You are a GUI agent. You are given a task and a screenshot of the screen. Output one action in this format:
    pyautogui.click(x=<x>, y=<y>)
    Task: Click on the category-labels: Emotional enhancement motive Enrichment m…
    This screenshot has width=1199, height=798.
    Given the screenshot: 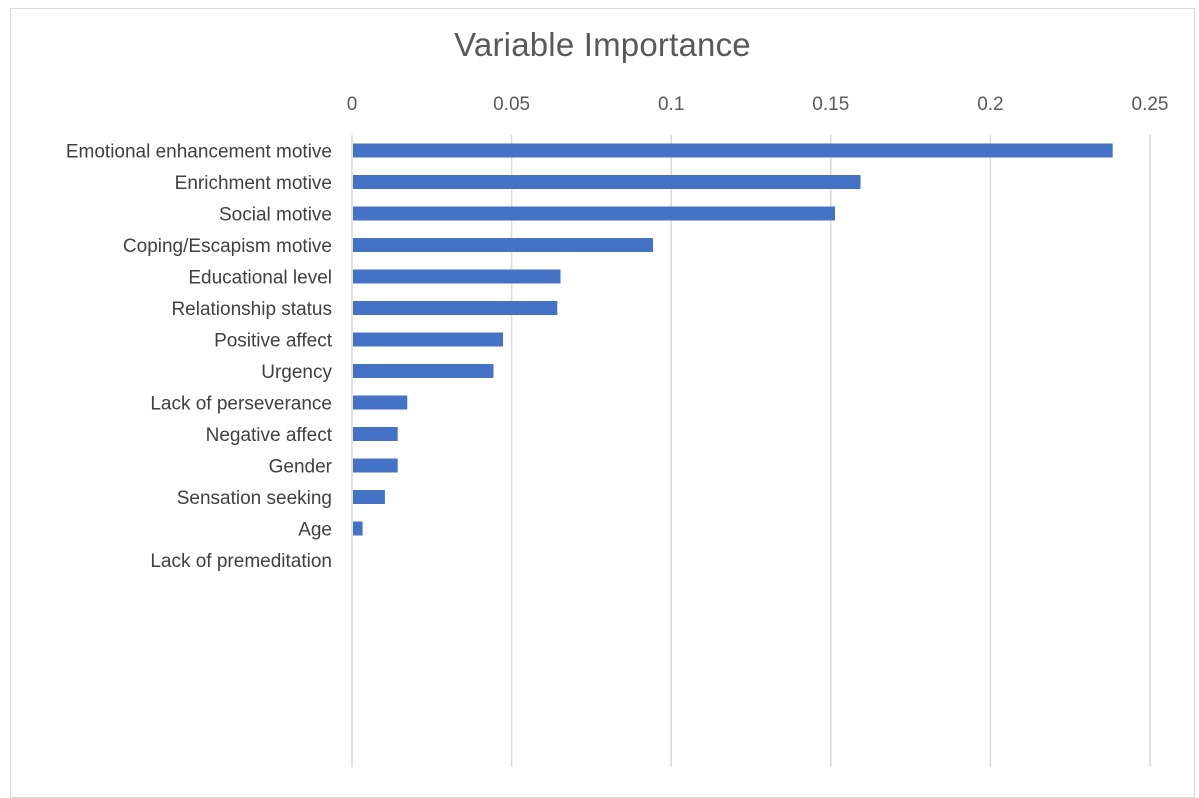 What is the action you would take?
    pyautogui.click(x=199, y=357)
    